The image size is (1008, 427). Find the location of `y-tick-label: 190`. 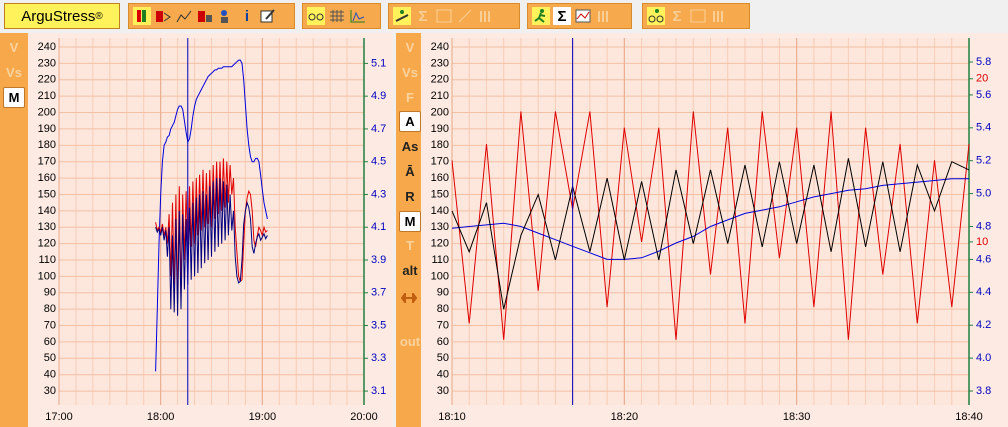

y-tick-label: 190 is located at coordinates (440, 129).